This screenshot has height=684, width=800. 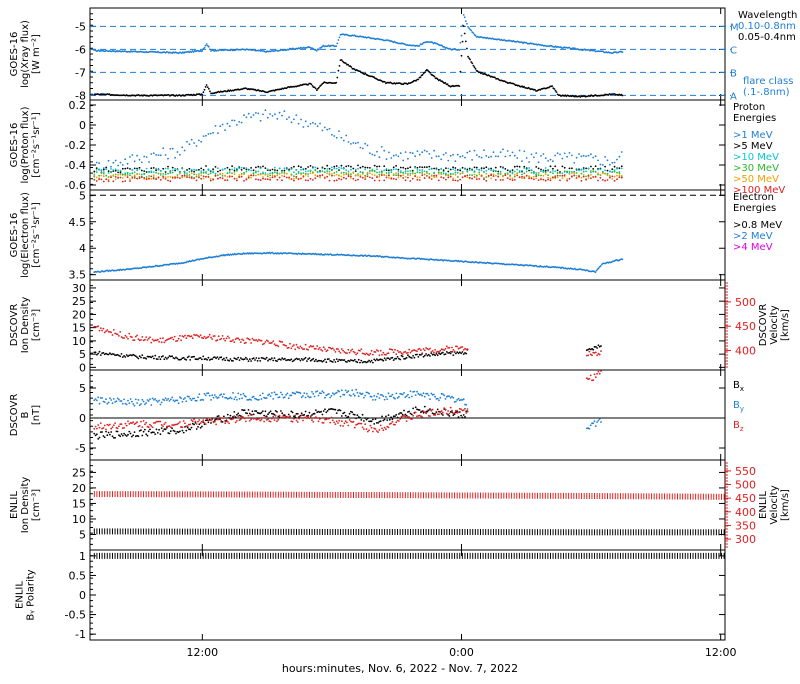 What do you see at coordinates (756, 168) in the screenshot?
I see `legend-entry: >30 MeV` at bounding box center [756, 168].